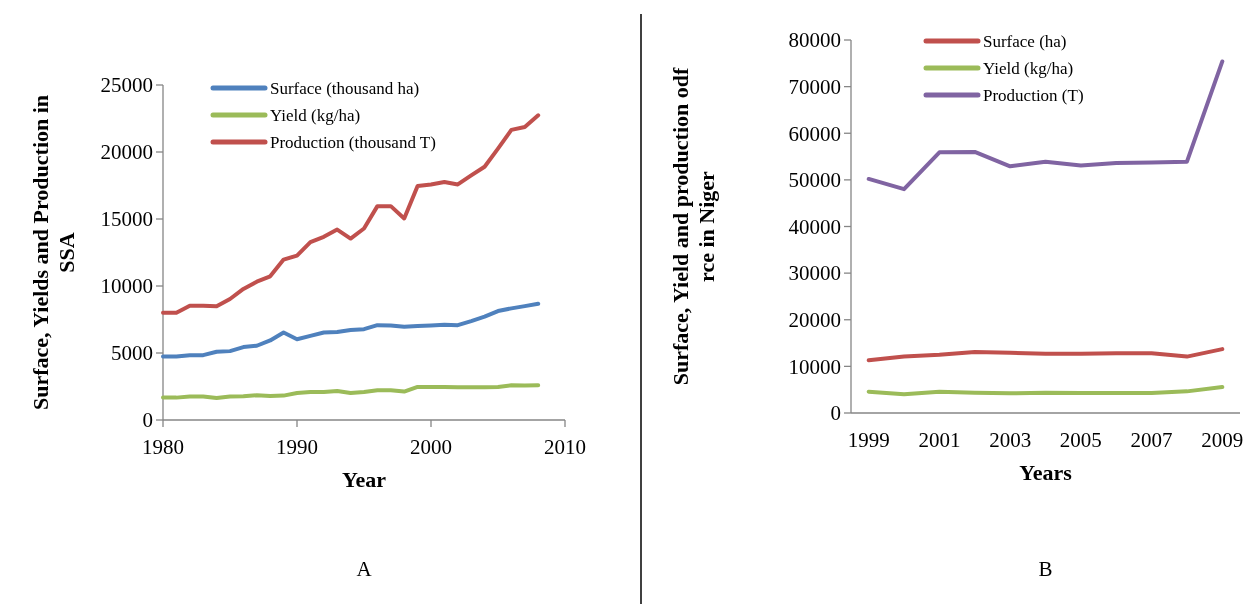 The height and width of the screenshot is (612, 1251). I want to click on x-tick-label: 2001, so click(939, 440).